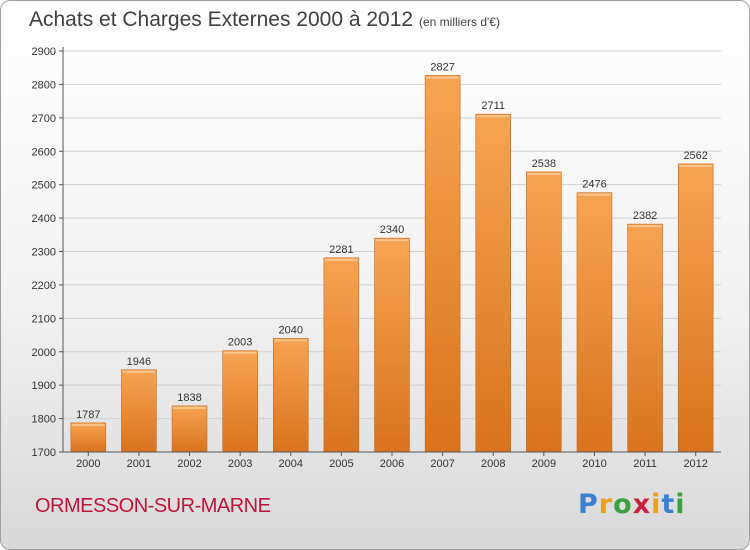 The image size is (750, 550). I want to click on y-tick-label: 2400, so click(44, 219).